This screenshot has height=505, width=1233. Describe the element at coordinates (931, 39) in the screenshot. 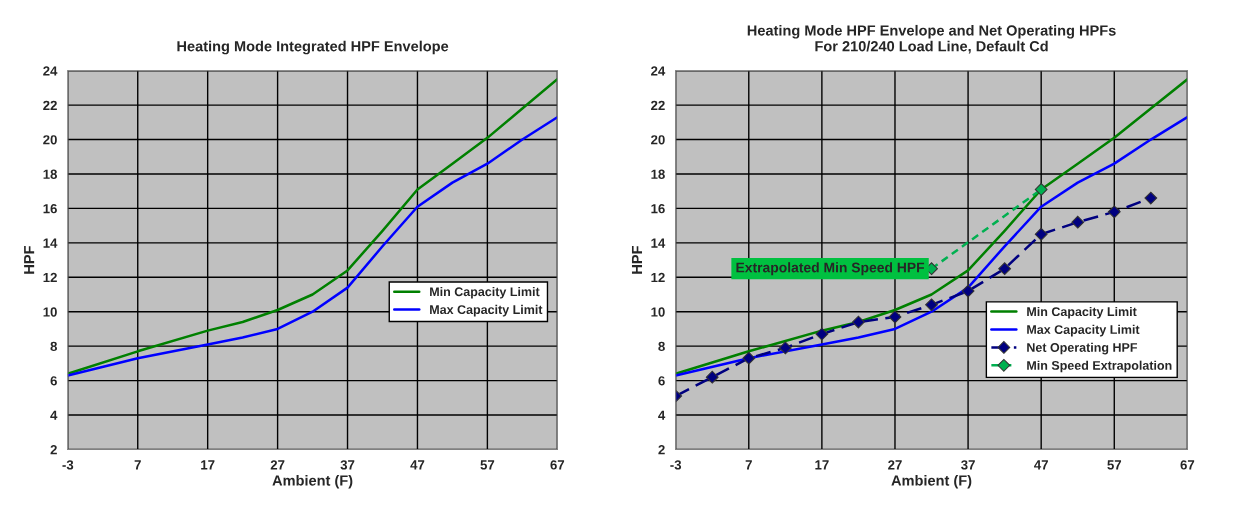

I see `chart-title: Heating Mode HPF Envelope and Net Operating HPFs For 210/240 Load Line, Default Cd` at that location.